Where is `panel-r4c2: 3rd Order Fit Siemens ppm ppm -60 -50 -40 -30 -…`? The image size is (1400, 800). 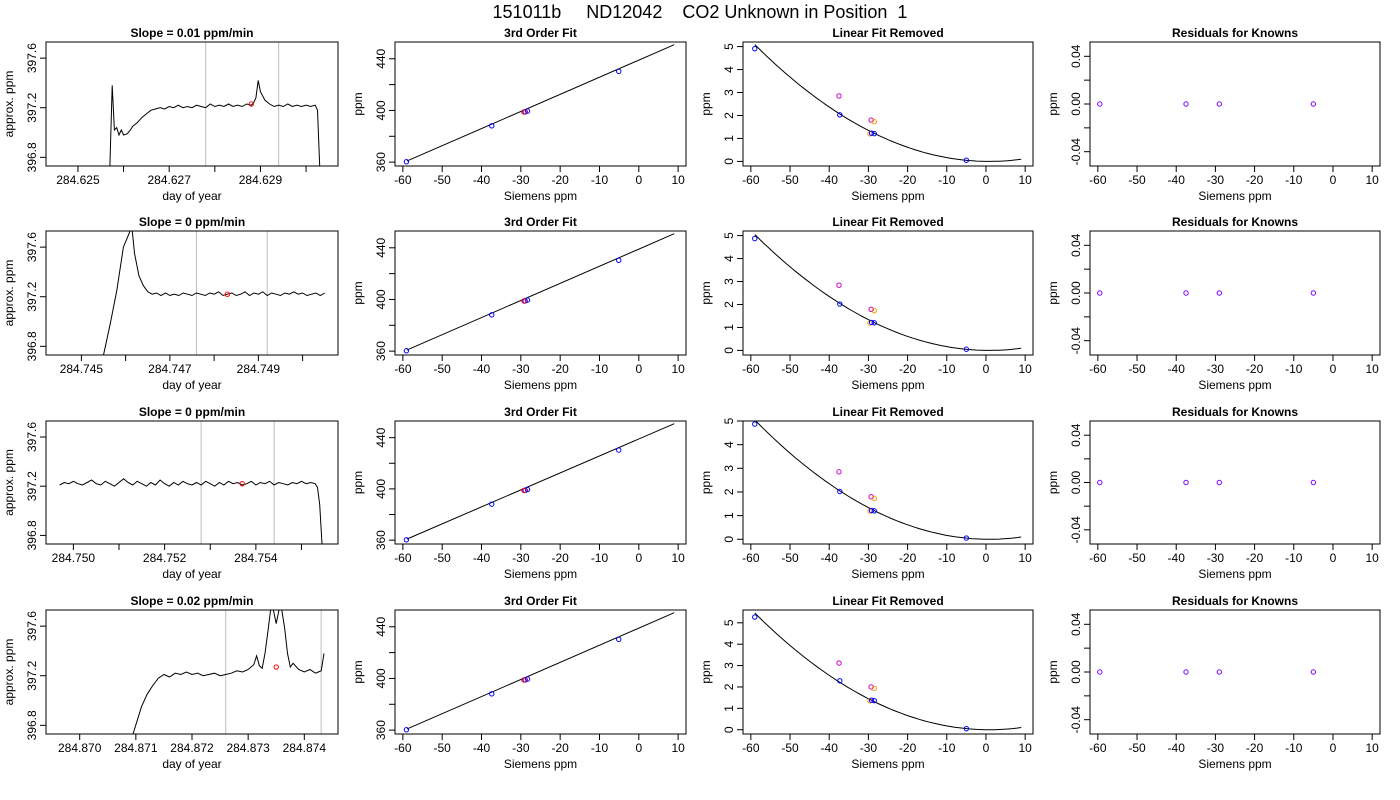
panel-r4c2: 3rd Order Fit Siemens ppm ppm -60 -50 -40 -30 -… is located at coordinates (519, 682).